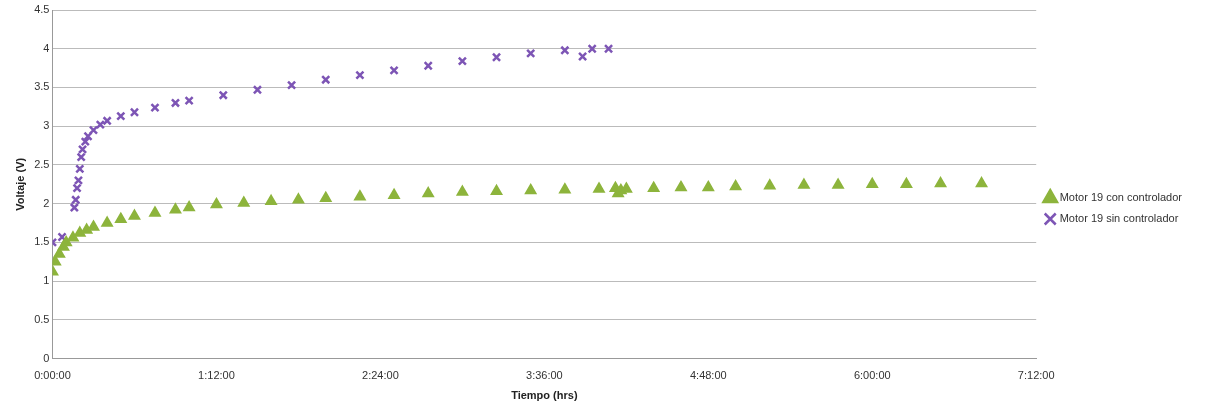 The width and height of the screenshot is (1212, 412). I want to click on y-tick-label: 0.5, so click(42, 318).